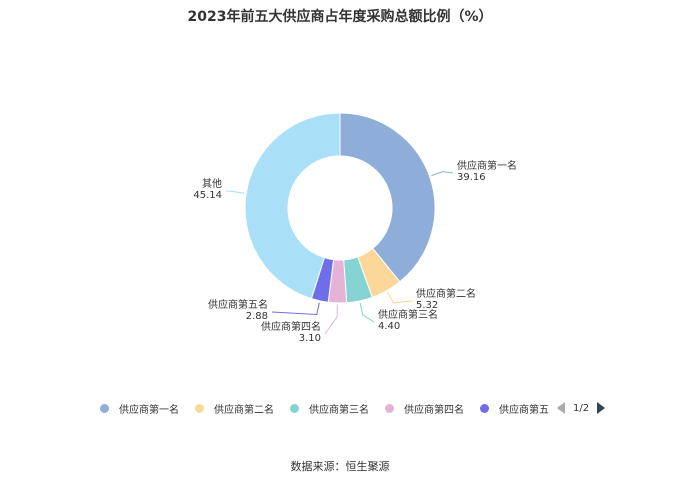 This screenshot has height=480, width=680. I want to click on prev-page-icon, so click(561, 408).